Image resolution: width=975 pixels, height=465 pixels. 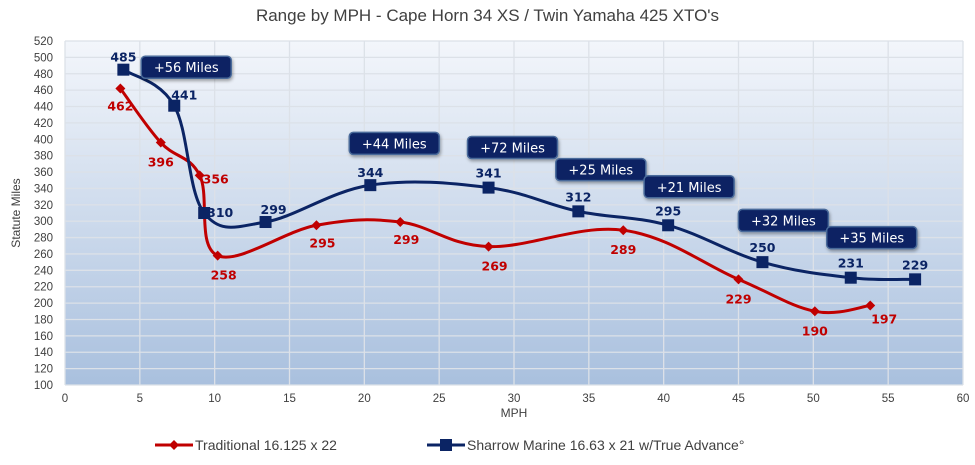 I want to click on y-tick-label: 320, so click(x=43, y=206).